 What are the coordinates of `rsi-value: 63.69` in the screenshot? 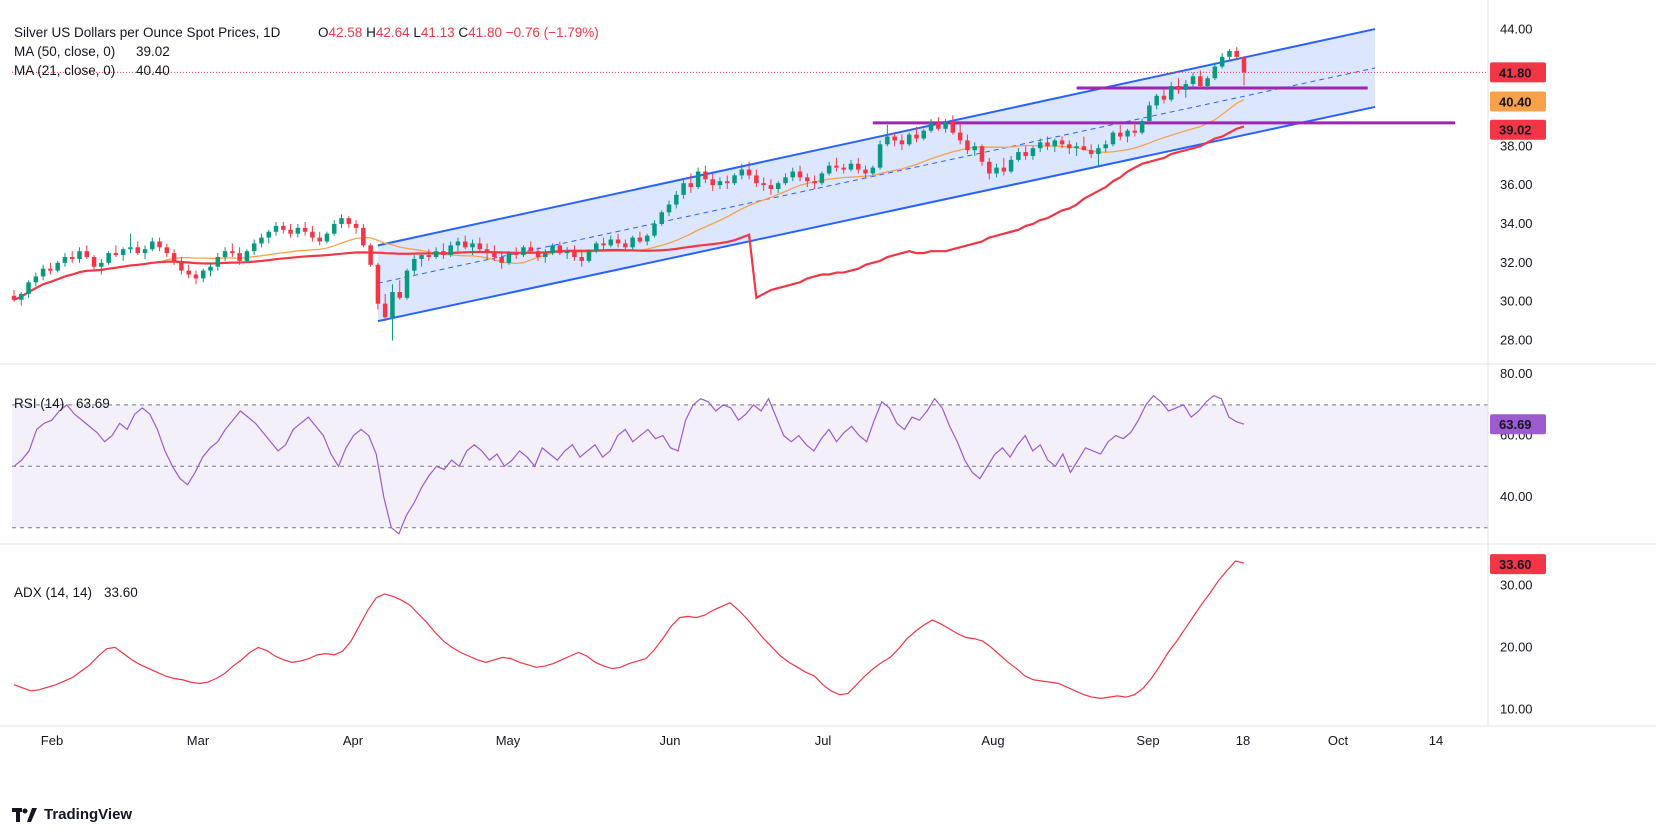 It's located at (93, 403).